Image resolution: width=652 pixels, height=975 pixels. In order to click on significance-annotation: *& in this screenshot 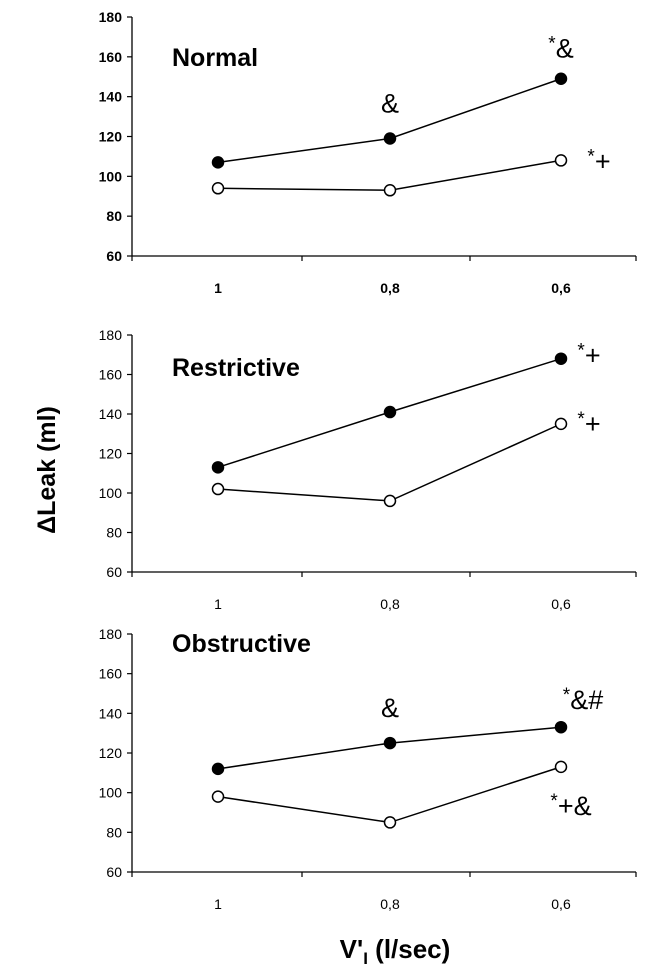, I will do `click(560, 49)`.